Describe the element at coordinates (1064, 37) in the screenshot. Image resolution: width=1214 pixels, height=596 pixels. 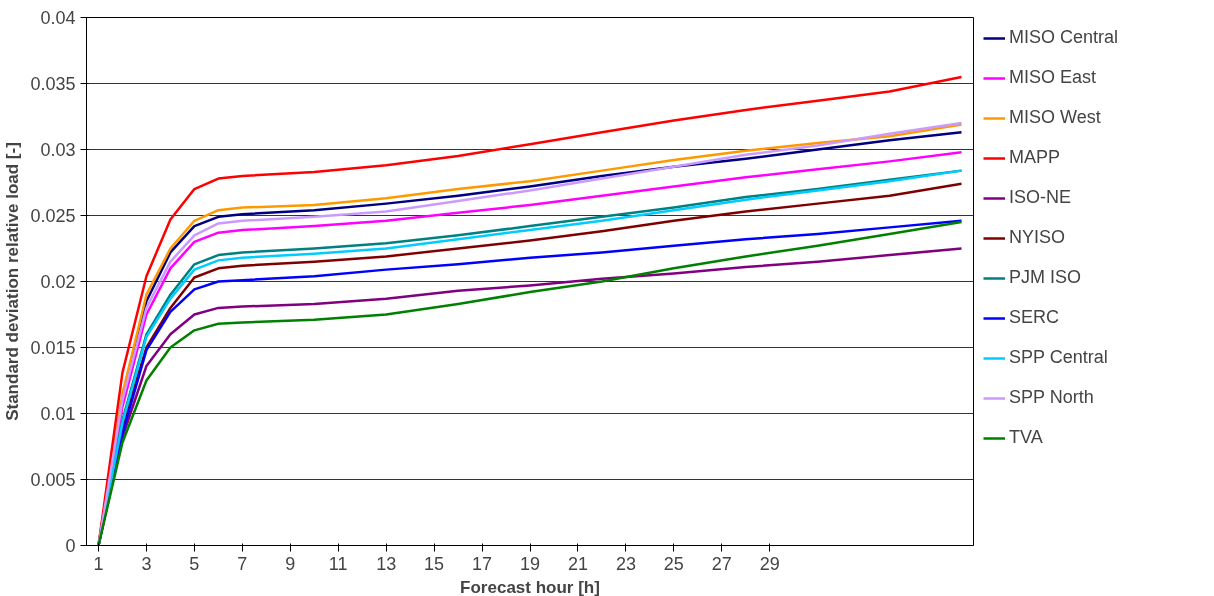
I see `legend-label: MISO Central` at that location.